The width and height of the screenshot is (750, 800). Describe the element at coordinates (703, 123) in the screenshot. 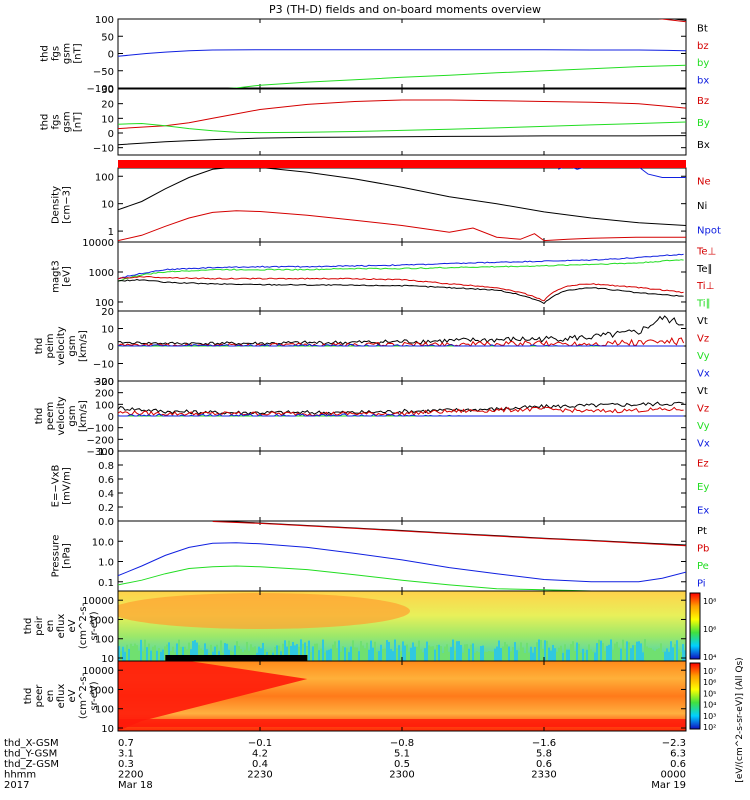

I see `legend-fgs_gsm_zoom: Bz By Bx` at that location.